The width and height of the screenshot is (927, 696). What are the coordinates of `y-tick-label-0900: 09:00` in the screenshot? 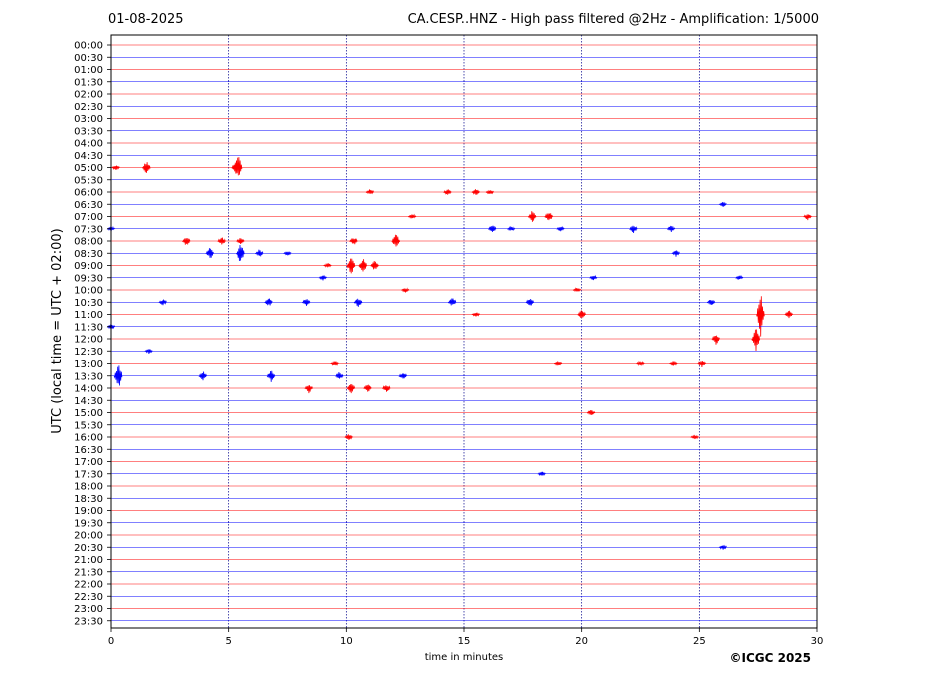 It's located at (88, 266).